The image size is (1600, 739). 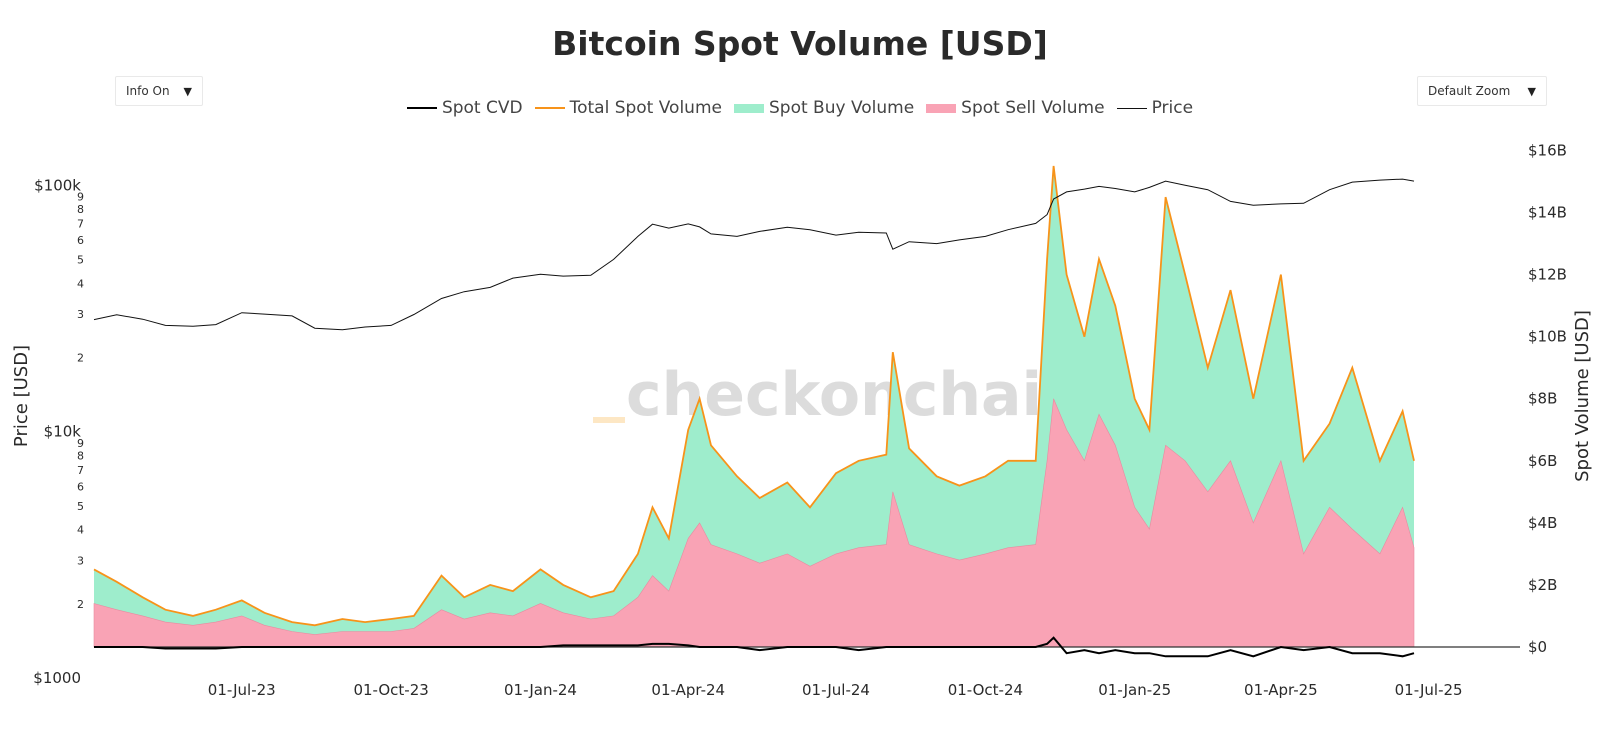 What do you see at coordinates (390, 690) in the screenshot?
I see `x-tick-label: 01-Oct-23` at bounding box center [390, 690].